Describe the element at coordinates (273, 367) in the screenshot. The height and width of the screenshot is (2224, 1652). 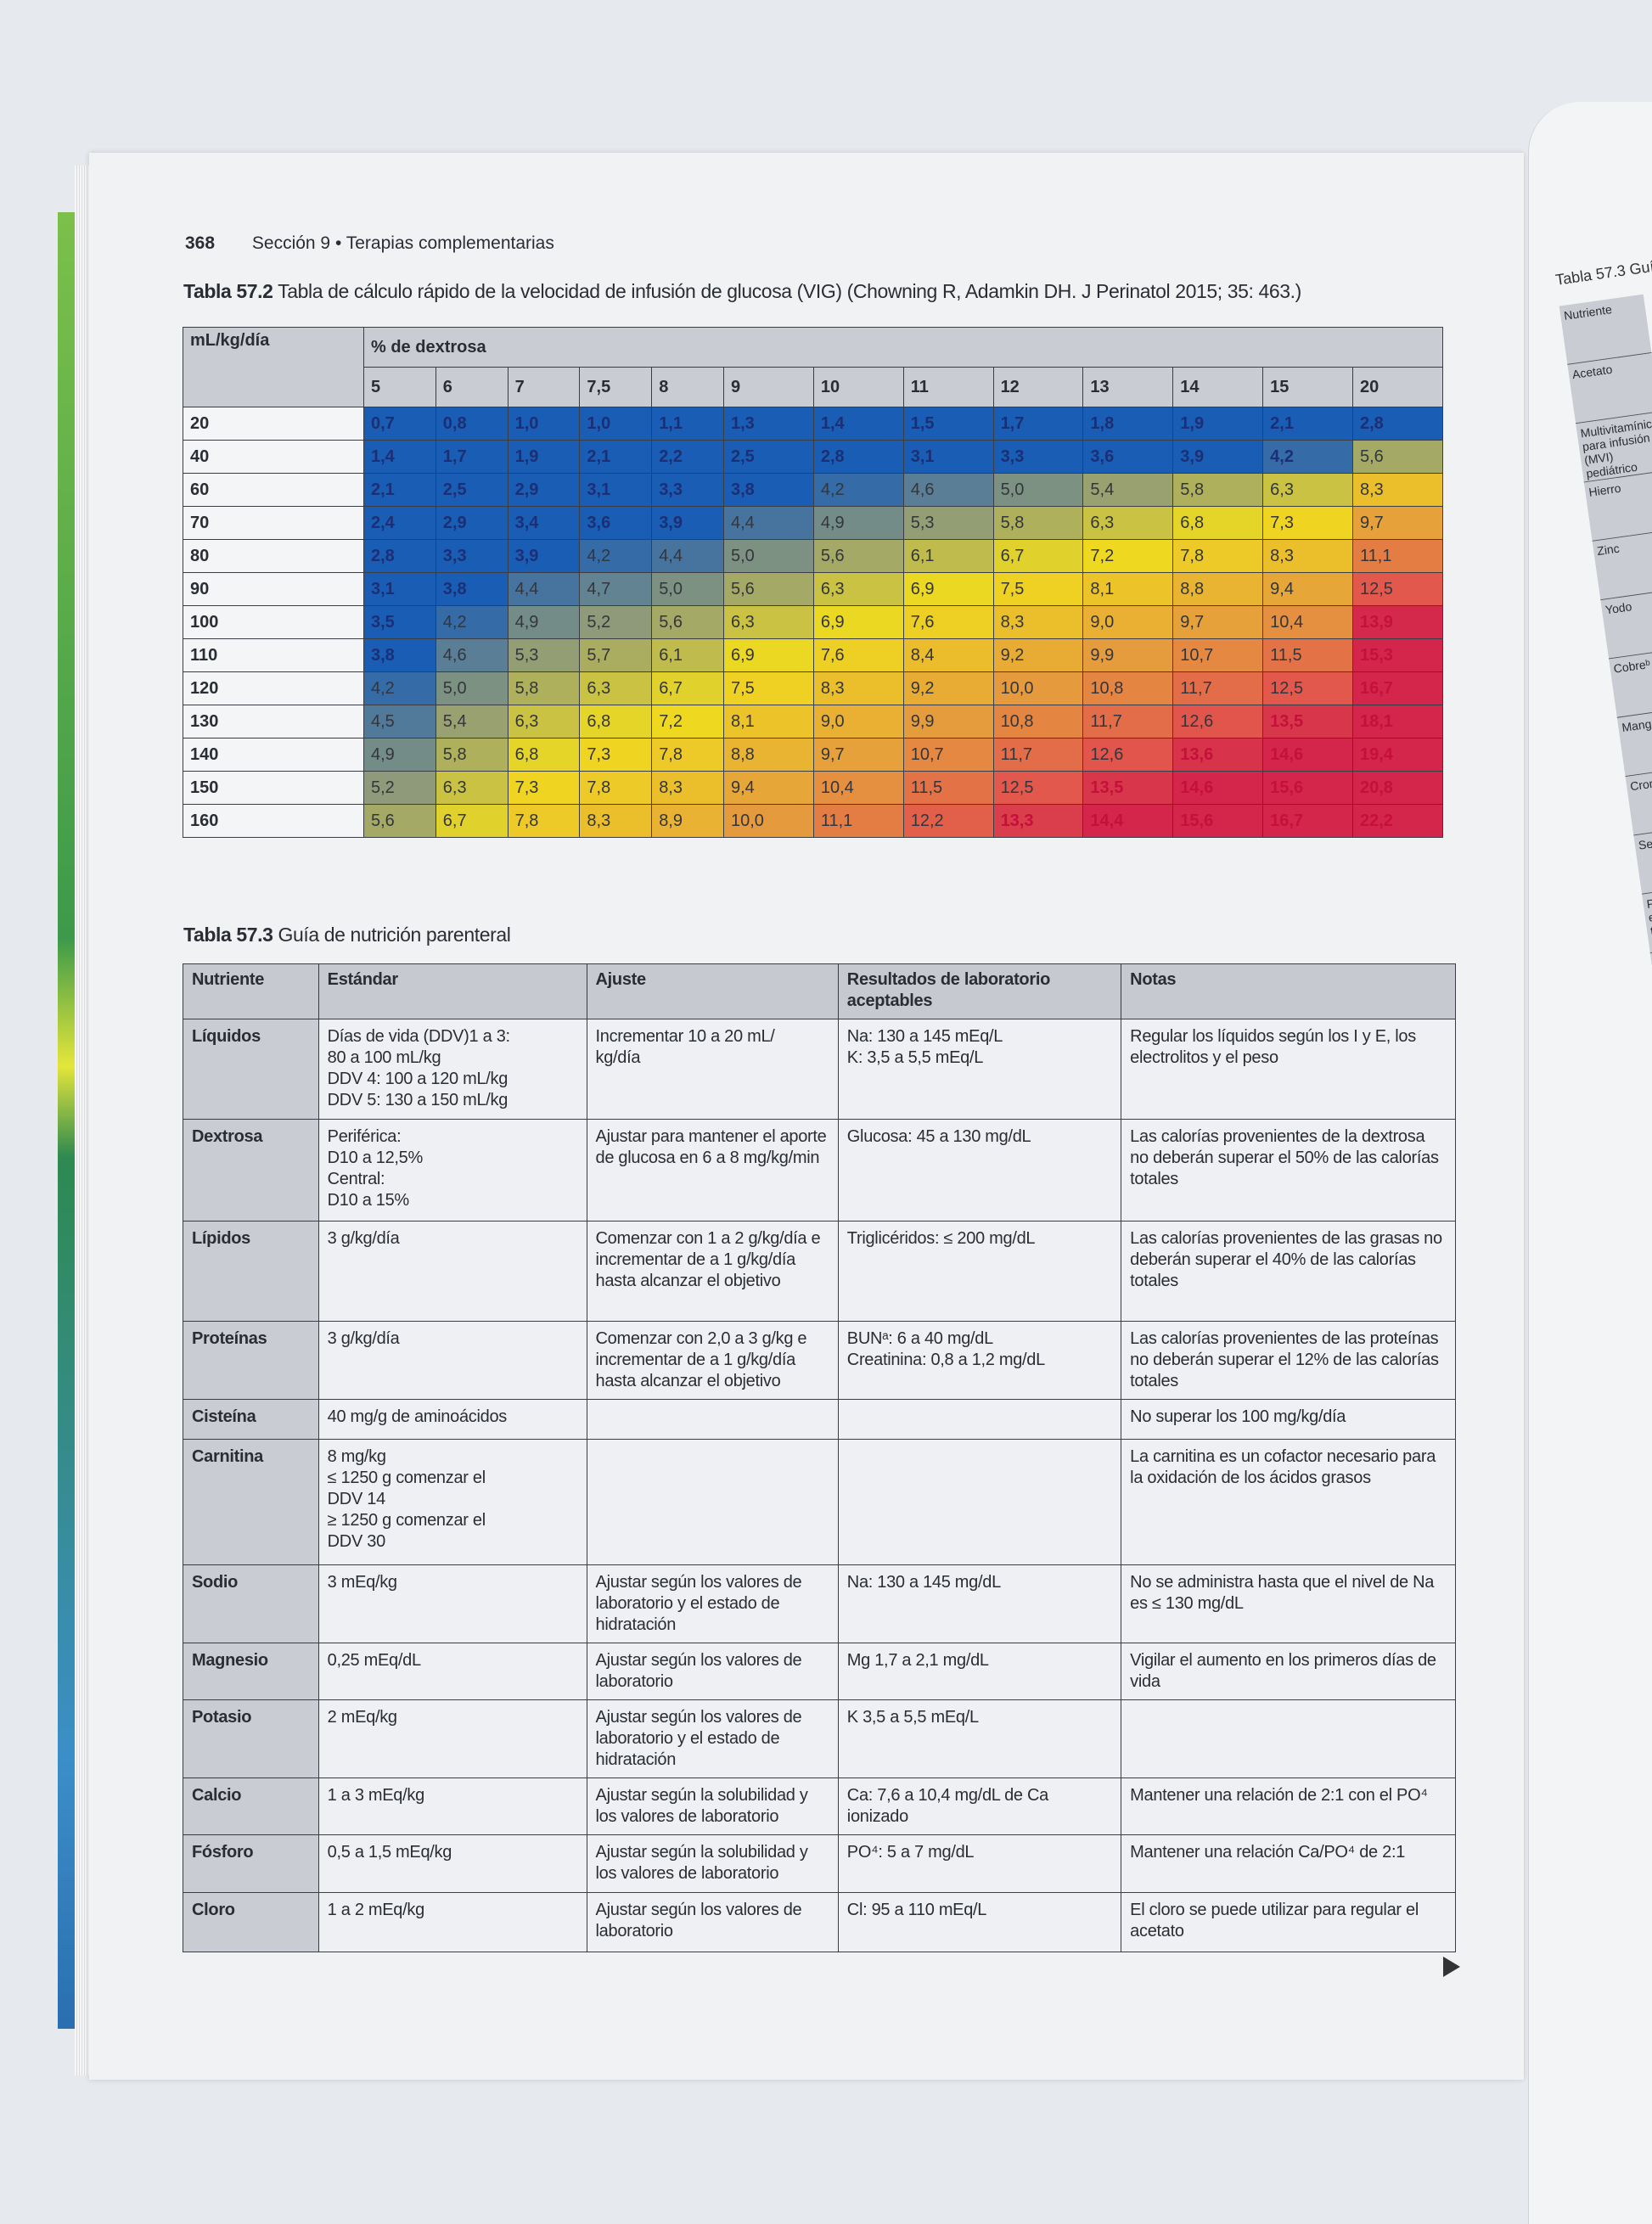
I see `row-header: mL/kg/día` at that location.